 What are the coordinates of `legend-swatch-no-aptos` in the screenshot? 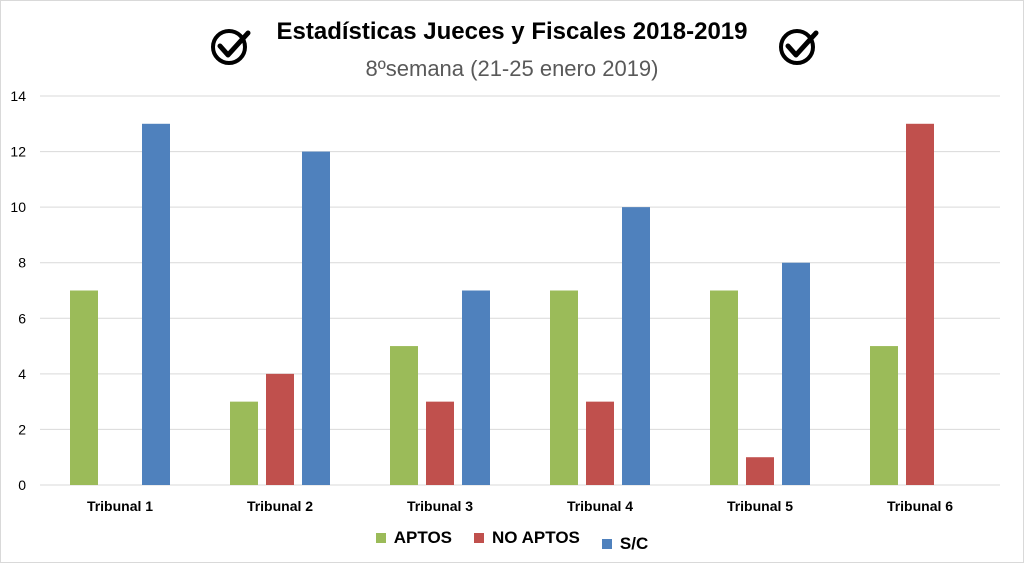 It's located at (479, 538).